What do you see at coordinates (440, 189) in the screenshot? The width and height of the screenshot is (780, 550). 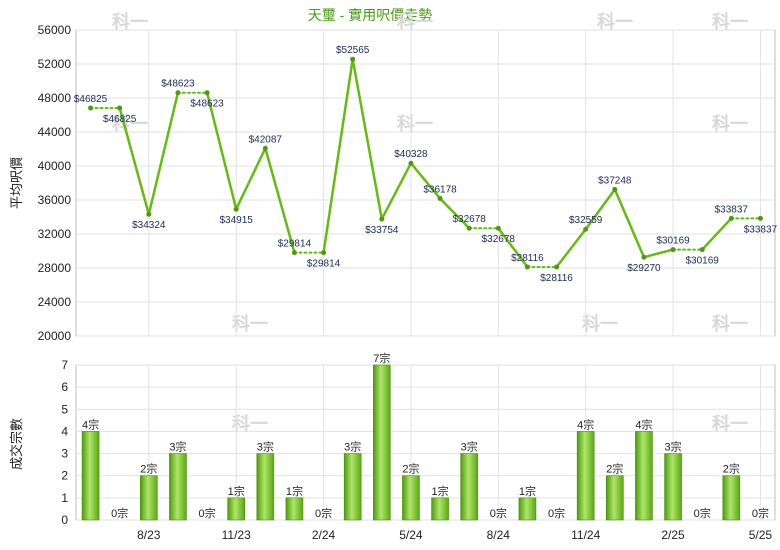 I see `price-data-label: $36178` at bounding box center [440, 189].